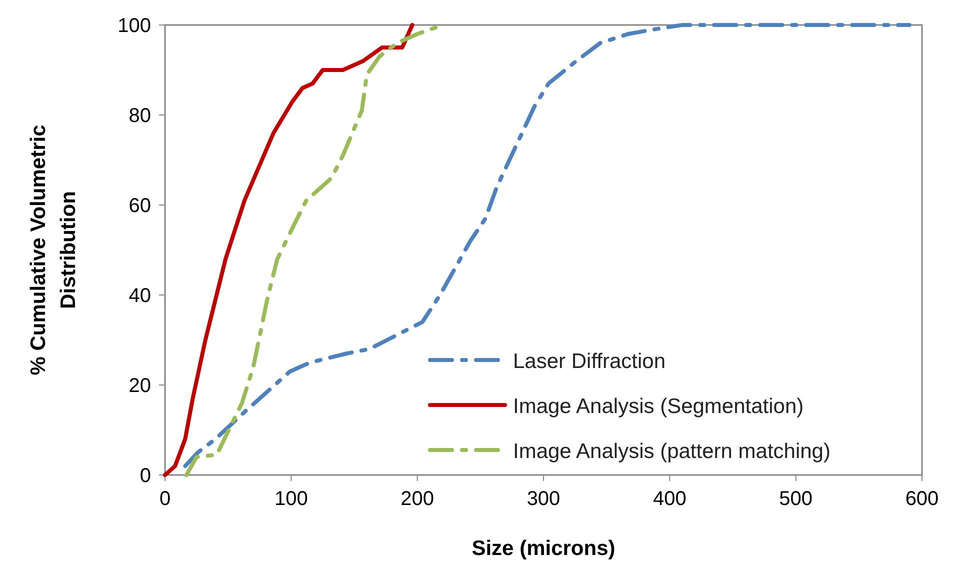  I want to click on y-axis-title: % Cumulative Volumetric Distribution, so click(53, 250).